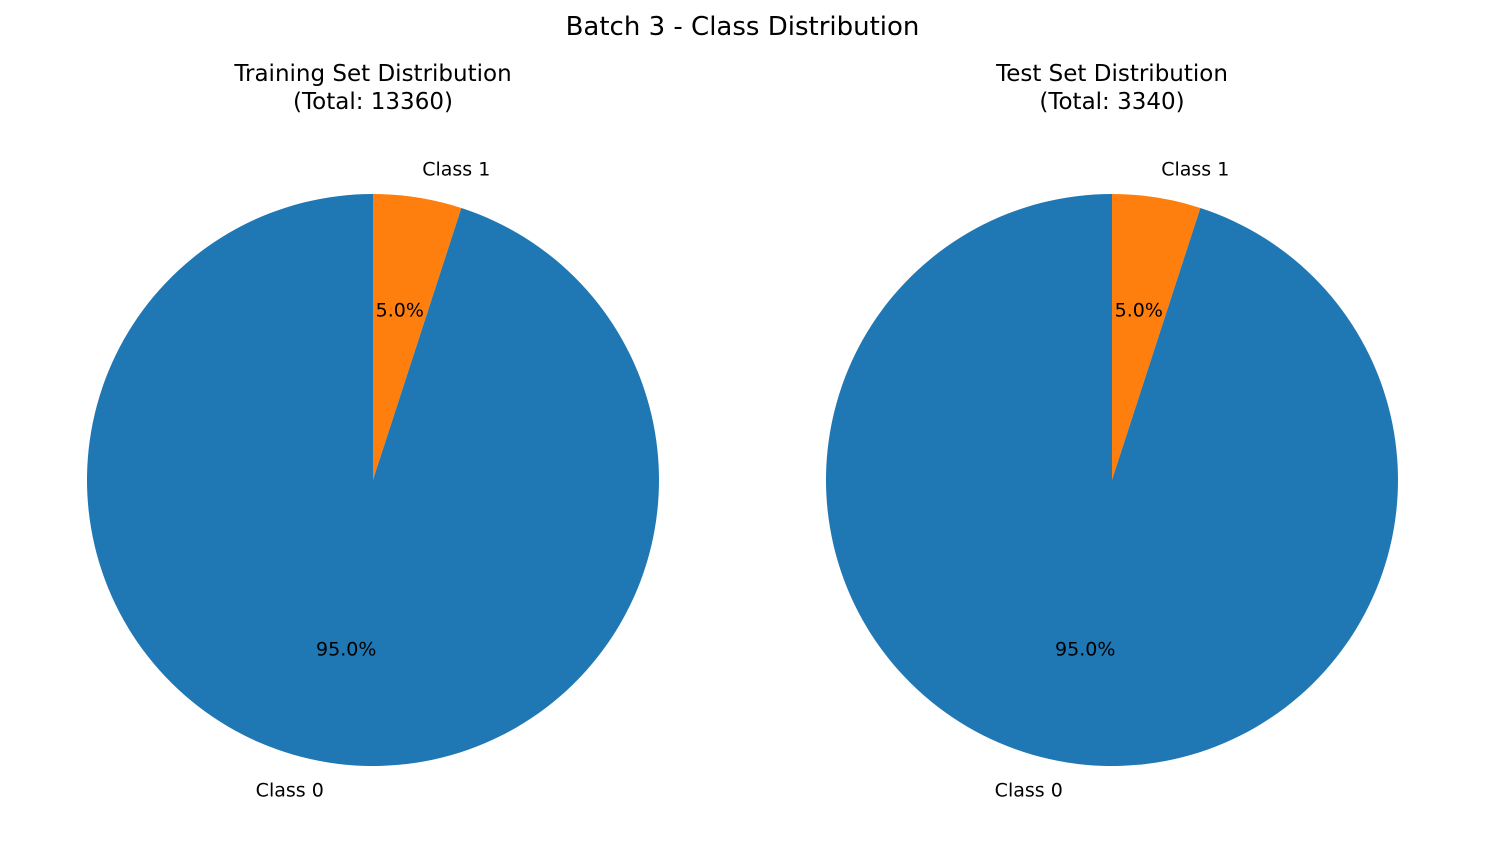 The image size is (1485, 854). I want to click on training-set-pie-title: Training Set Distribution (Total: 13360), so click(373, 88).